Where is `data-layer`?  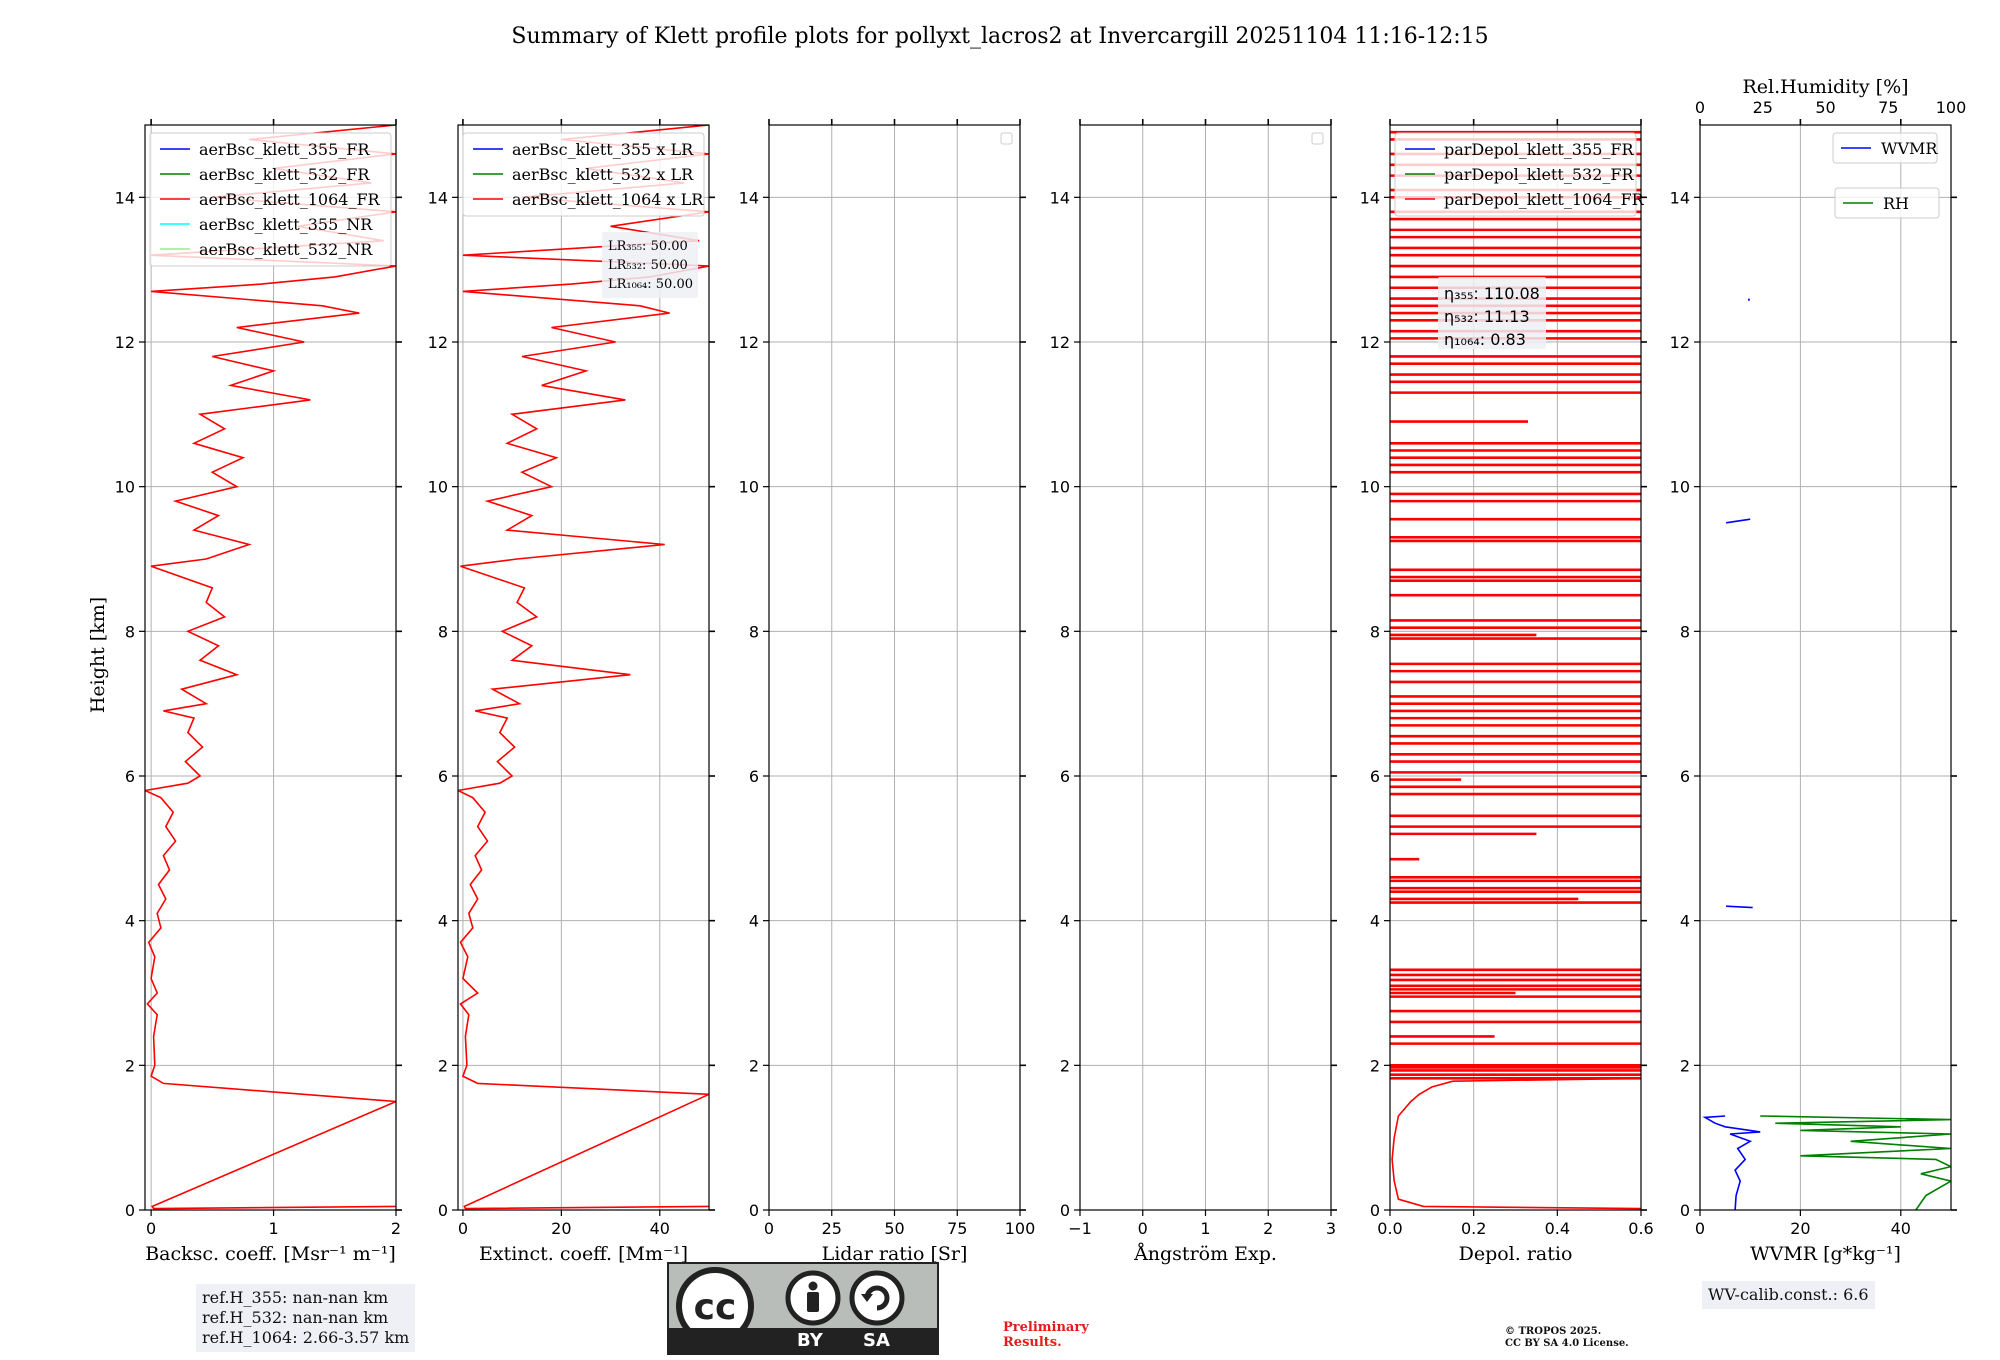
data-layer is located at coordinates (270, 667).